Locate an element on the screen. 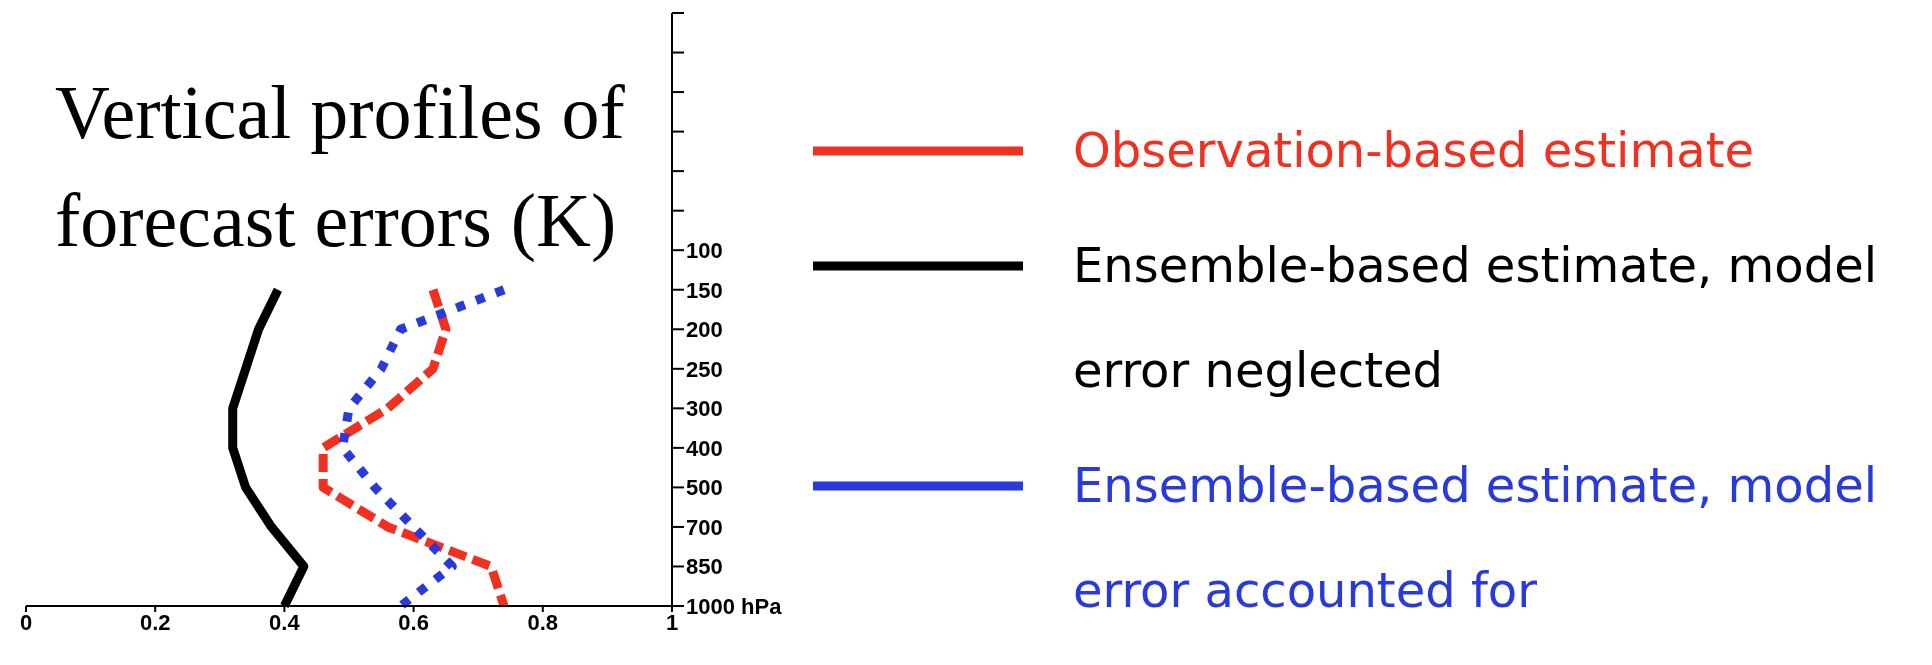 The height and width of the screenshot is (665, 1932). x-tick-label: 0.2 is located at coordinates (155, 622).